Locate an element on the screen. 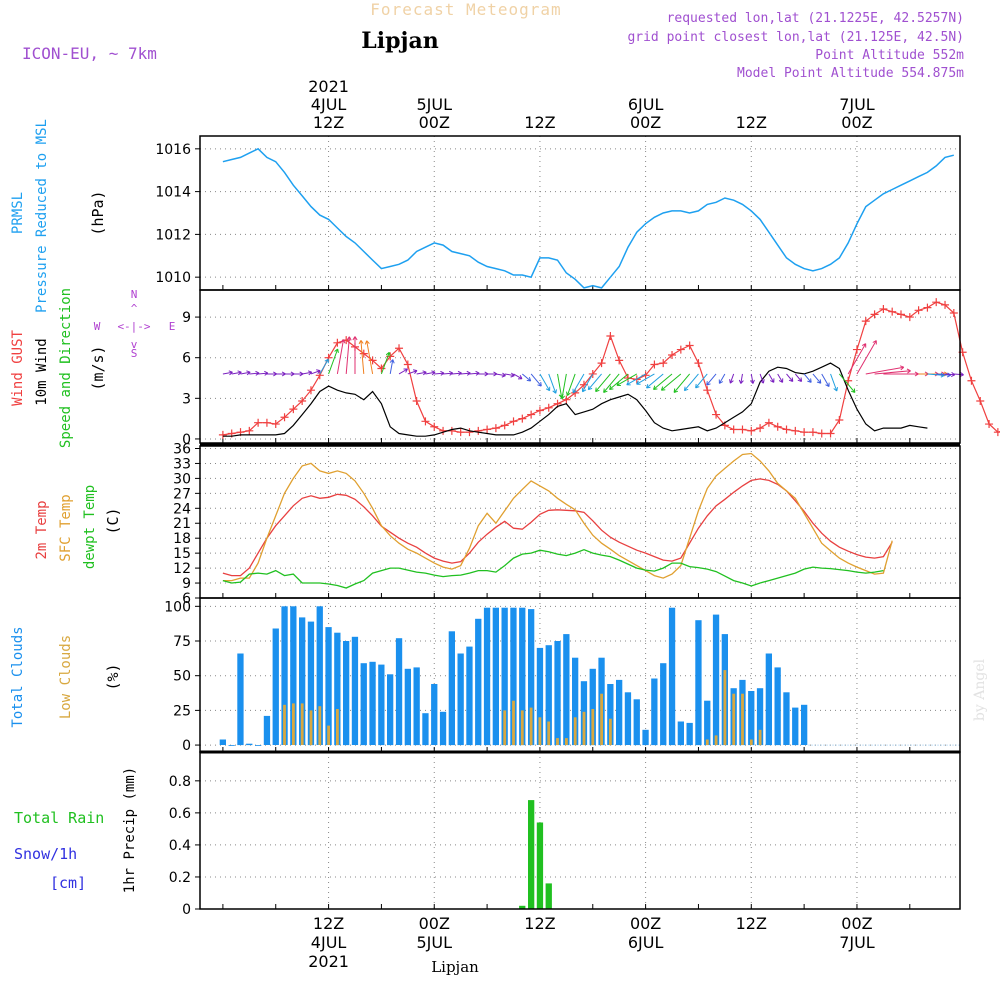 This screenshot has height=1000, width=1000. y-tick-label: 27 is located at coordinates (182, 494).